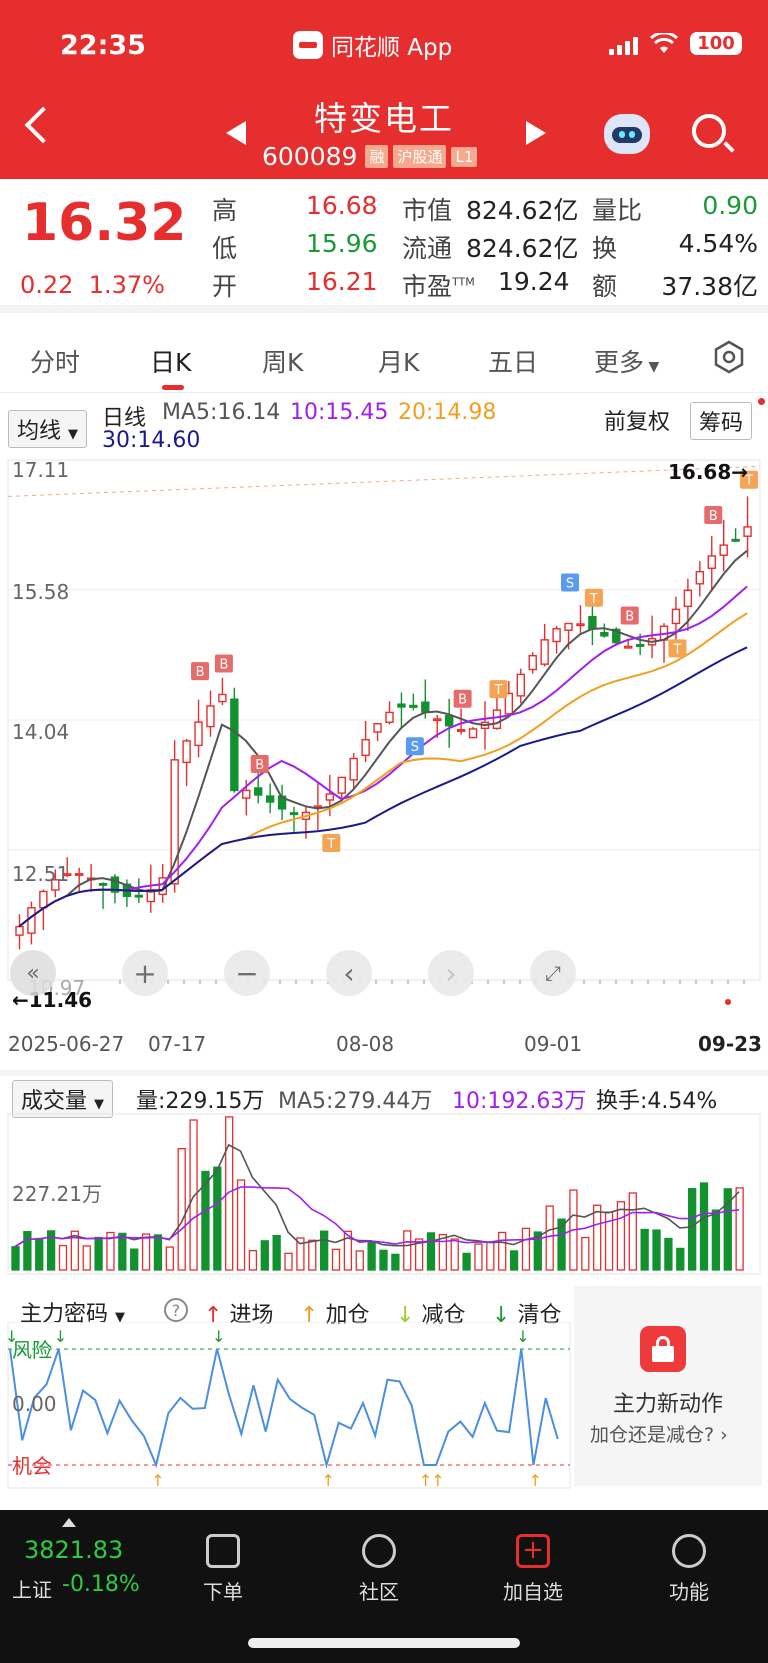 This screenshot has width=768, height=1663. Describe the element at coordinates (659, 1435) in the screenshot. I see `promo-subtitle: 加仓还是减仓? ›` at that location.